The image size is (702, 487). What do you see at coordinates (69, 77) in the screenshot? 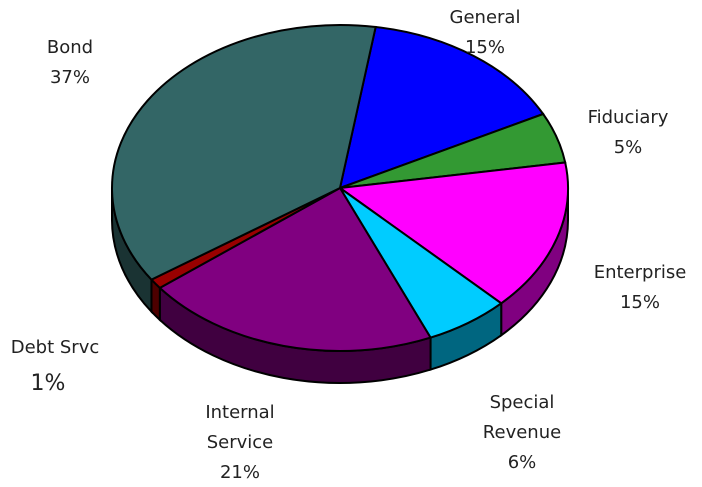
I see `value-label: 37%` at bounding box center [69, 77].